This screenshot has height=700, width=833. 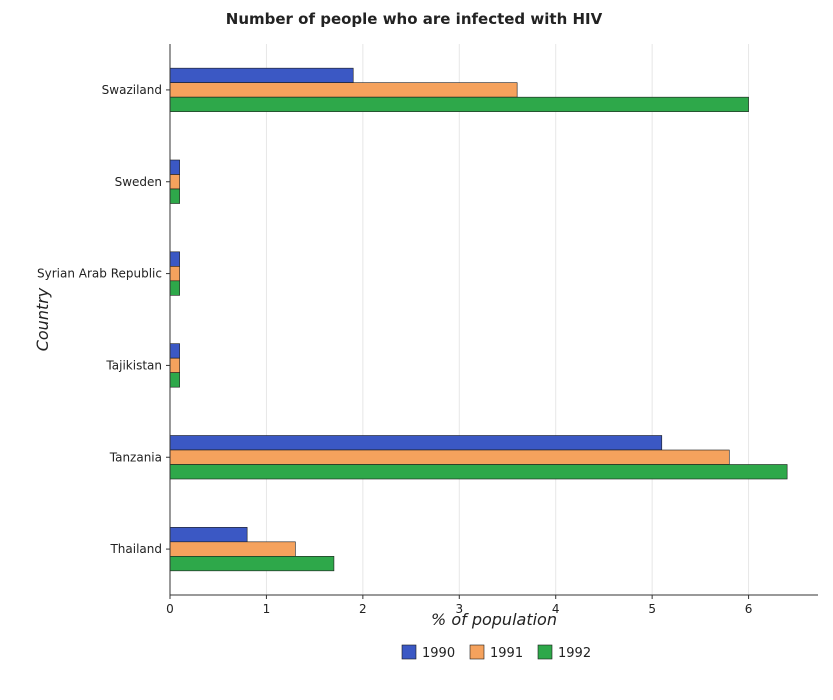 What do you see at coordinates (138, 182) in the screenshot?
I see `y-tick-label: Sweden` at bounding box center [138, 182].